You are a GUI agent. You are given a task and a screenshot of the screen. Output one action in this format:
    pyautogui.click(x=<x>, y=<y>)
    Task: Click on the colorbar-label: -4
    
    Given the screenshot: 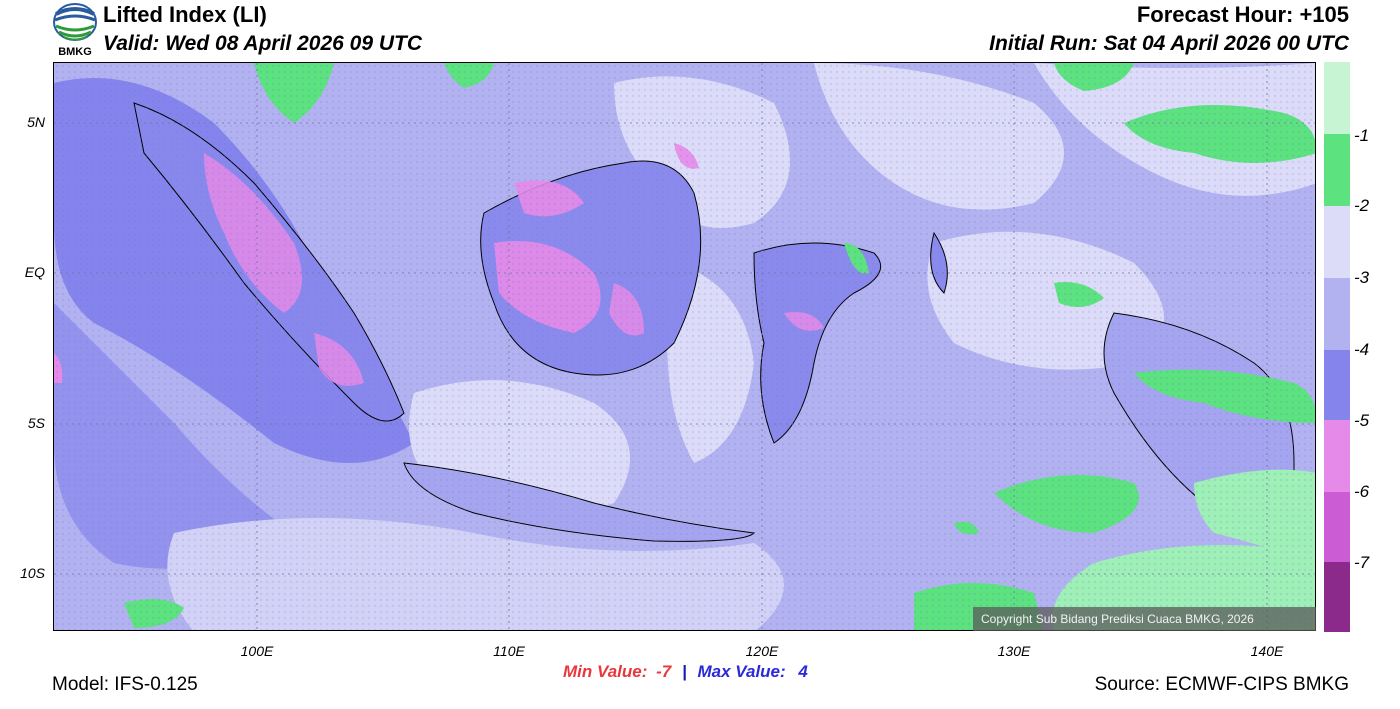 What is the action you would take?
    pyautogui.click(x=1362, y=349)
    